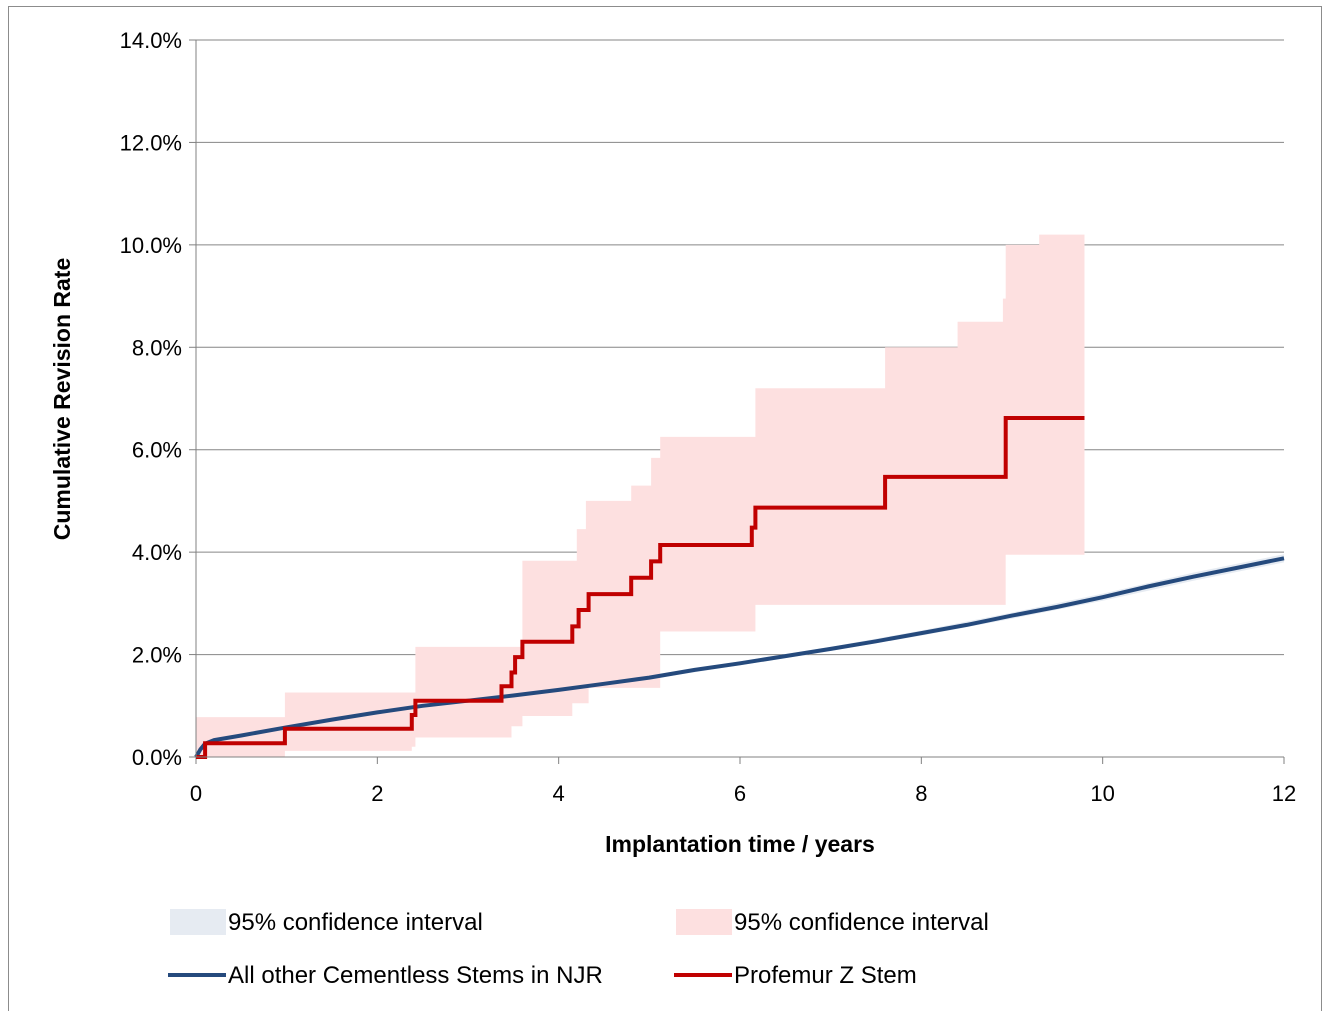 Image resolution: width=1330 pixels, height=1011 pixels. What do you see at coordinates (1102, 793) in the screenshot?
I see `x-tick-label: 10` at bounding box center [1102, 793].